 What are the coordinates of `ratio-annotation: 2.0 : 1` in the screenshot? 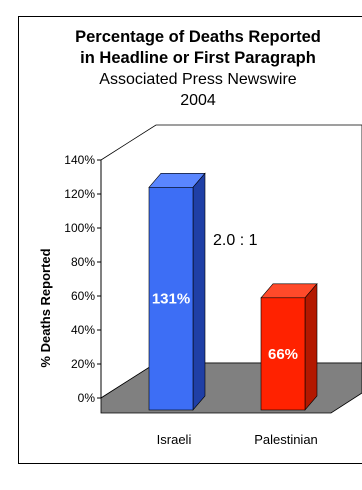 It's located at (235, 240).